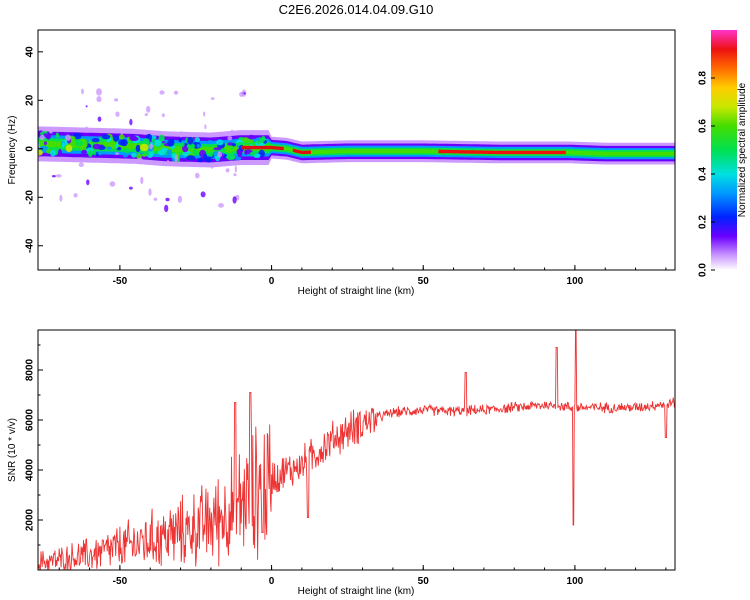 The height and width of the screenshot is (600, 750). I want to click on colorbar-gradient, so click(724, 150).